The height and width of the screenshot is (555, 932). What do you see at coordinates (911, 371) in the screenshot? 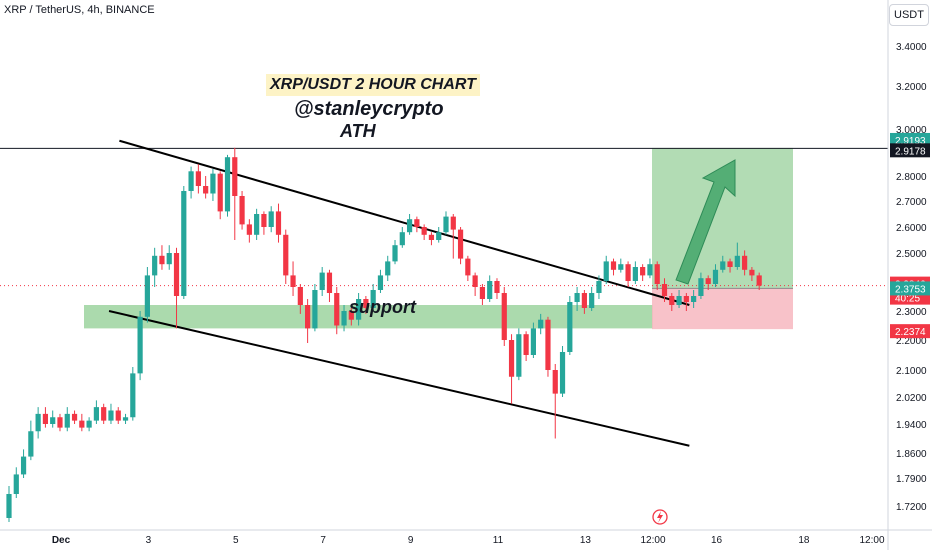
I see `y-tick-label: 2.1000` at bounding box center [911, 371].